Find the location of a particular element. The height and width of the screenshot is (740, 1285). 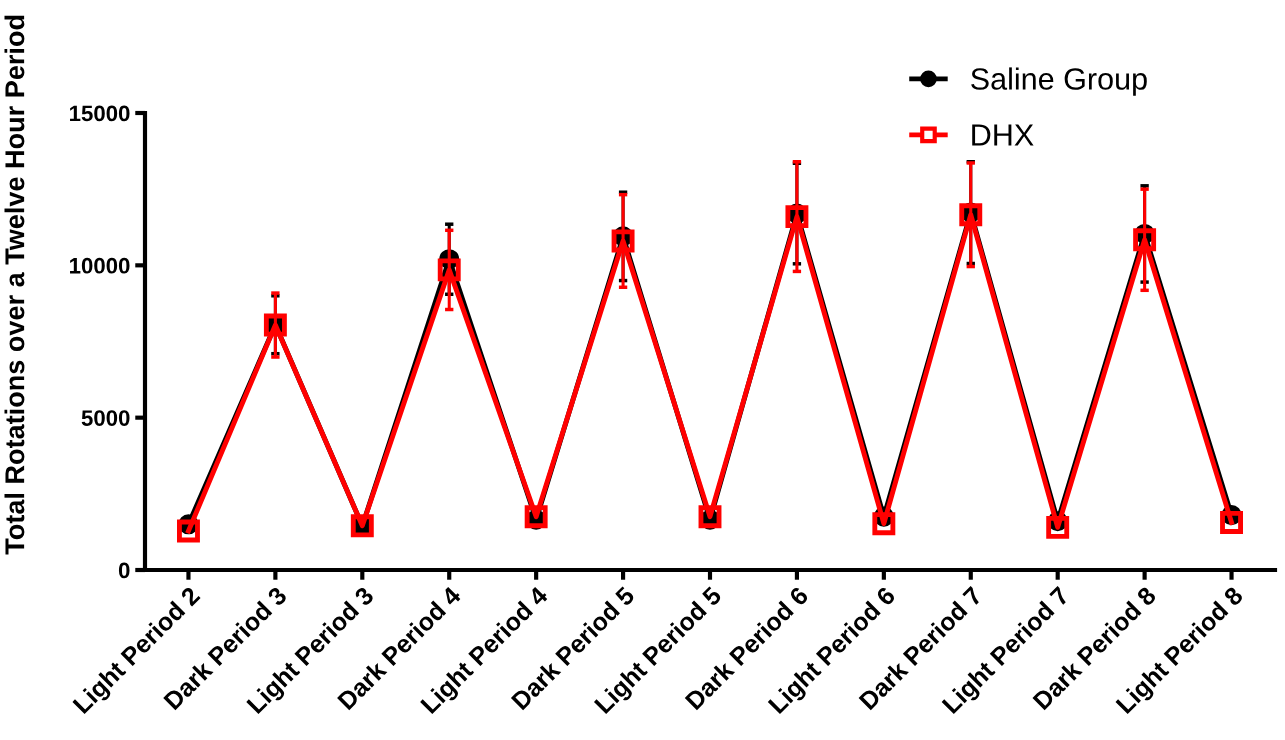

y-tick-label: 10000 is located at coordinates (100, 265).